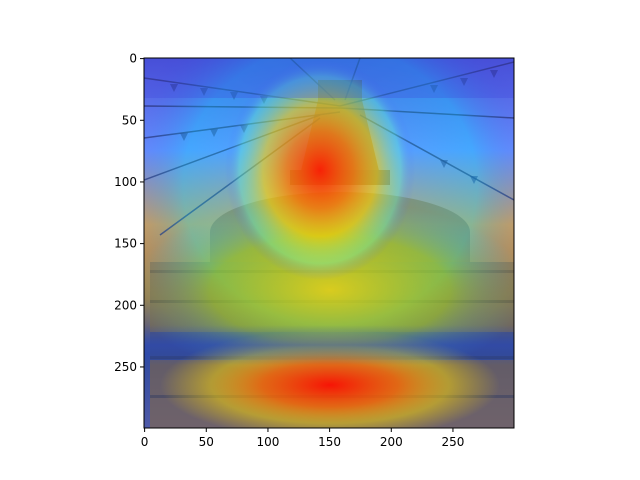 The image size is (640, 480). What do you see at coordinates (329, 442) in the screenshot?
I see `x-tick-label: 150` at bounding box center [329, 442].